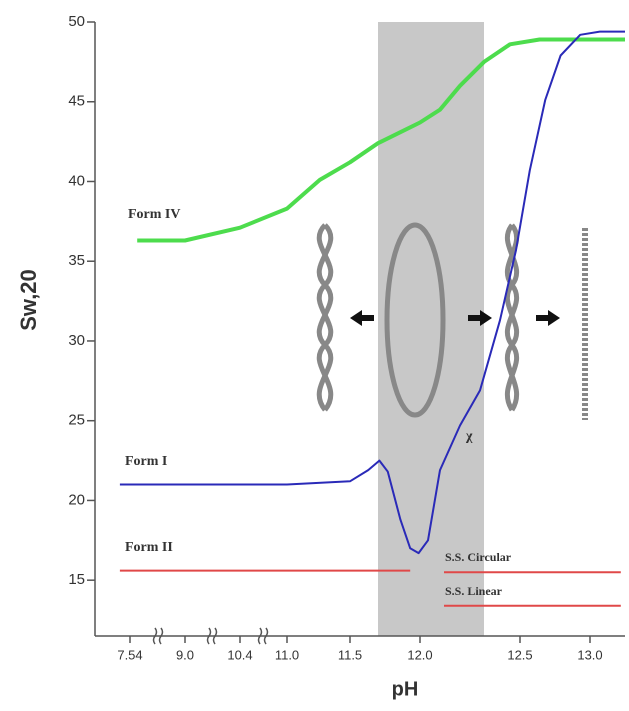 The height and width of the screenshot is (711, 629). I want to click on topology-icons, so click(452, 321).